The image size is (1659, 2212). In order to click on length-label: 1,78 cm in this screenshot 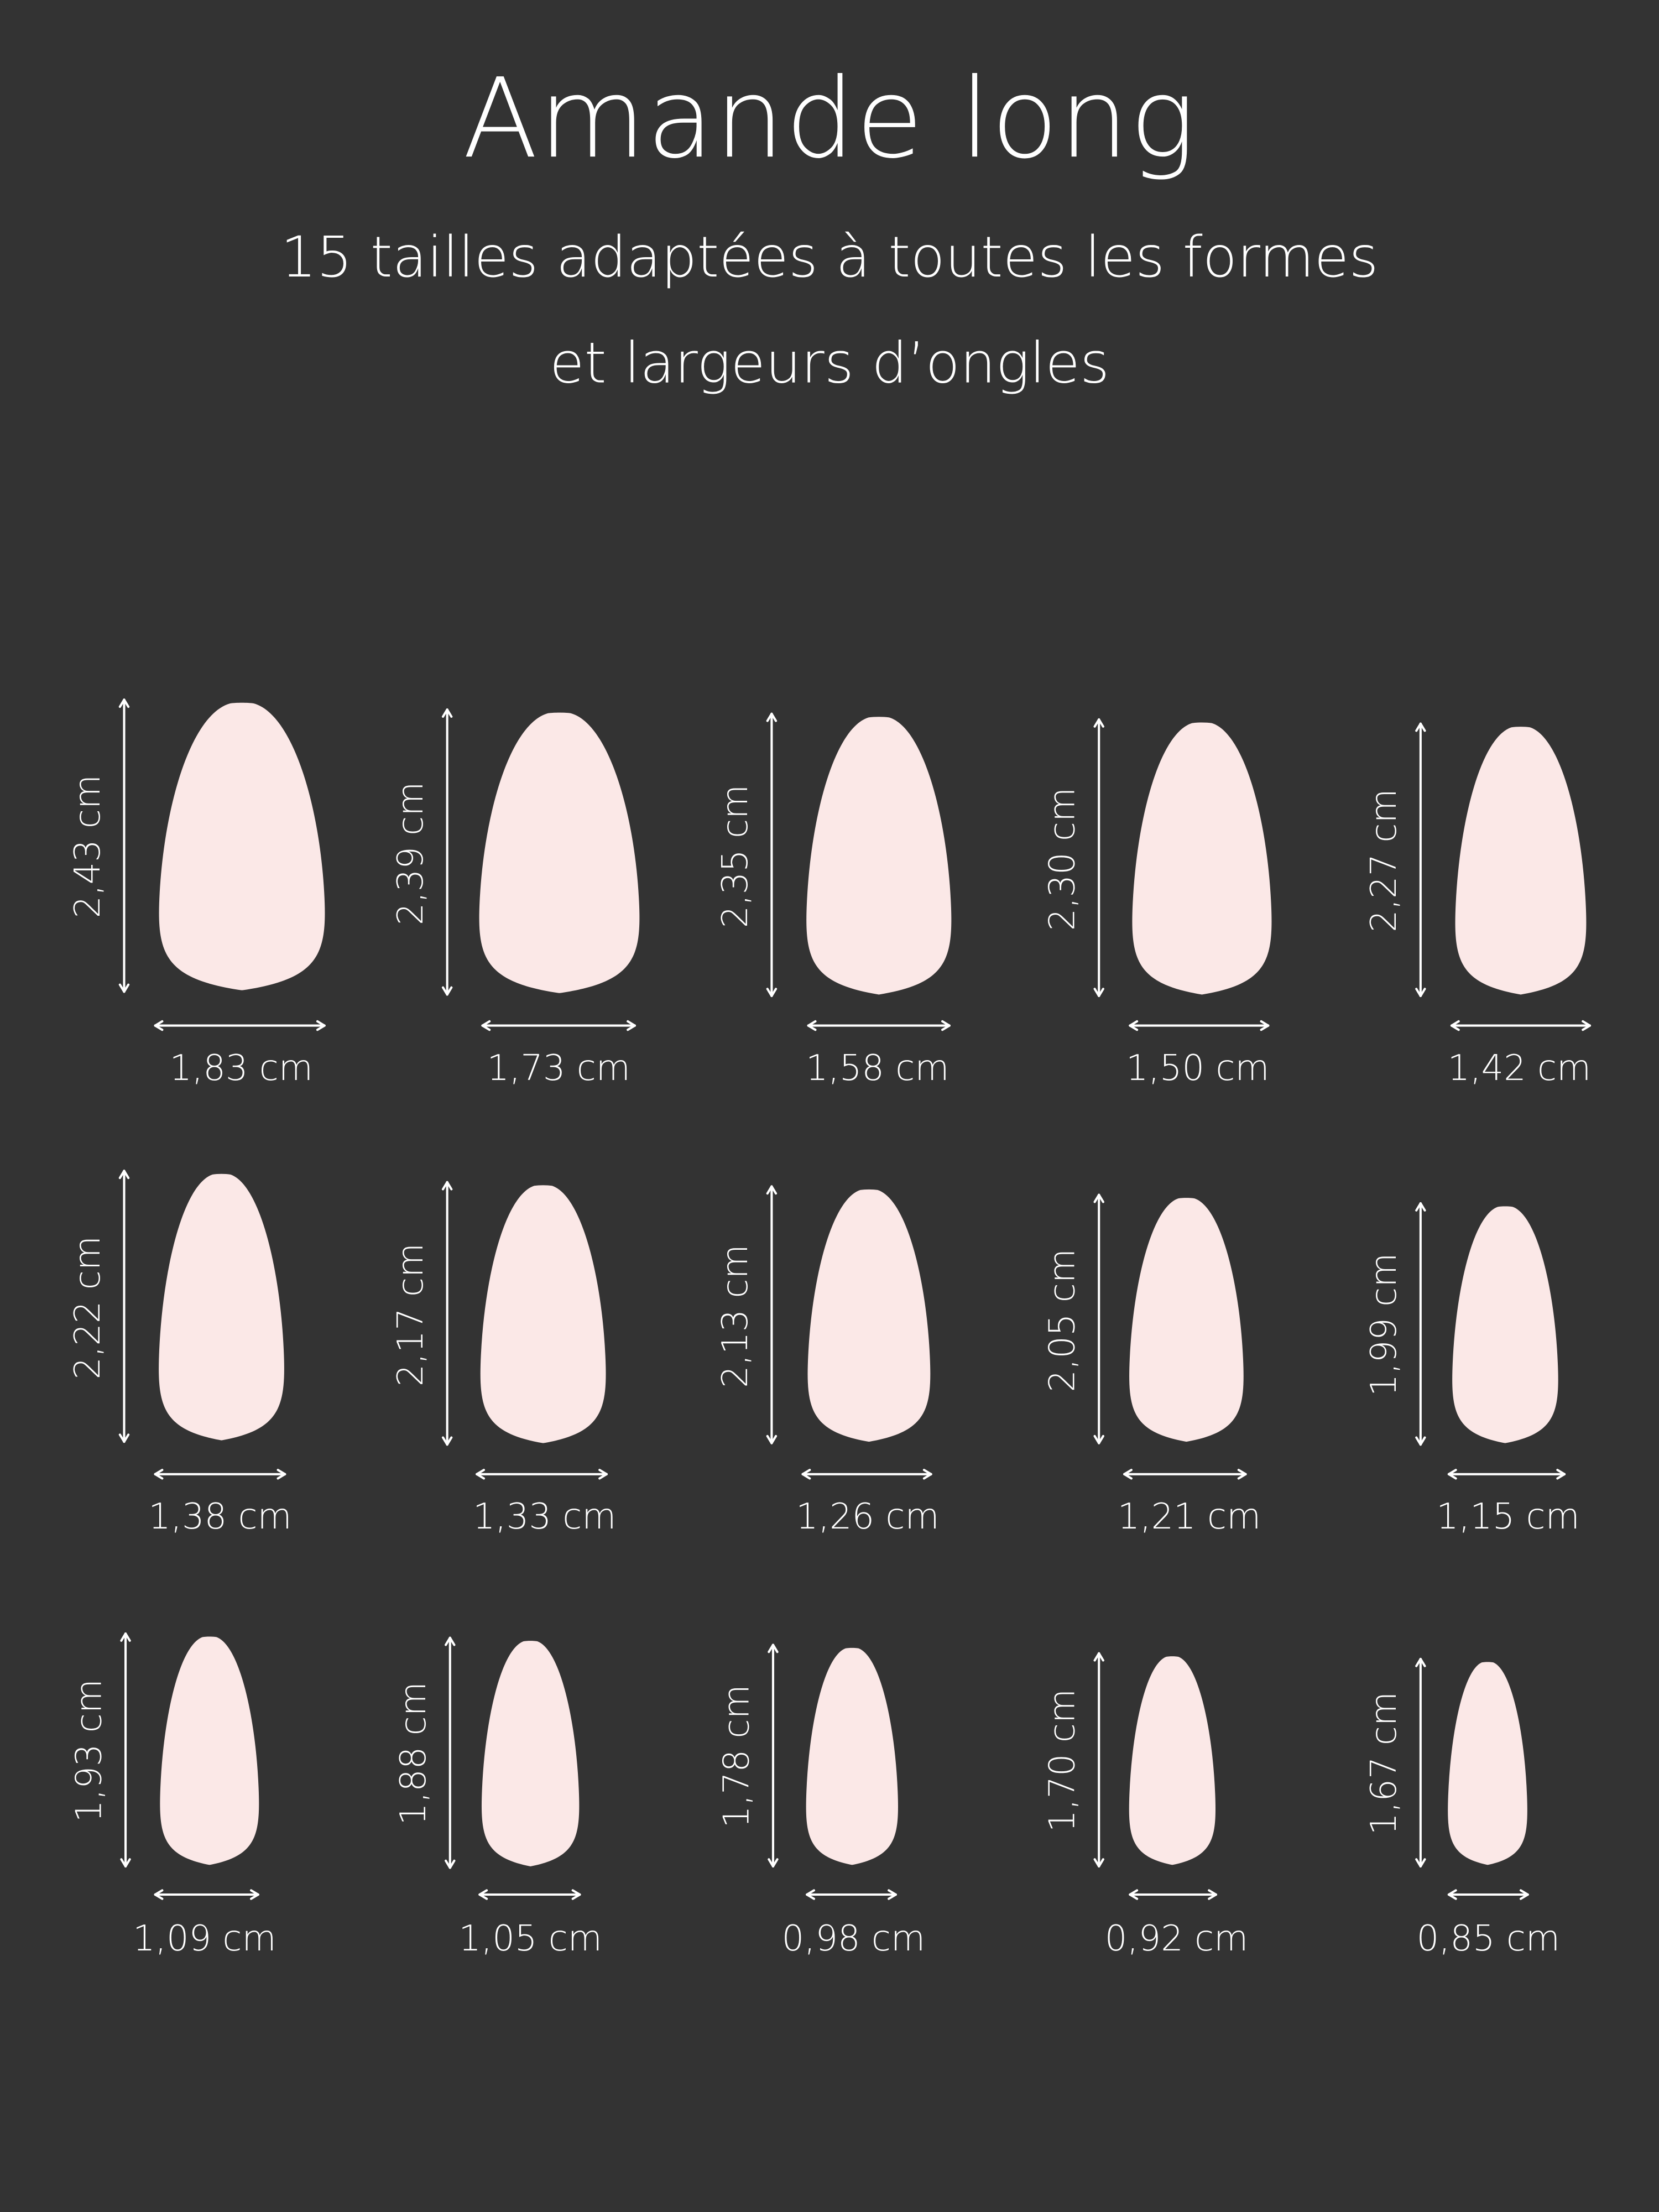, I will do `click(737, 1756)`.